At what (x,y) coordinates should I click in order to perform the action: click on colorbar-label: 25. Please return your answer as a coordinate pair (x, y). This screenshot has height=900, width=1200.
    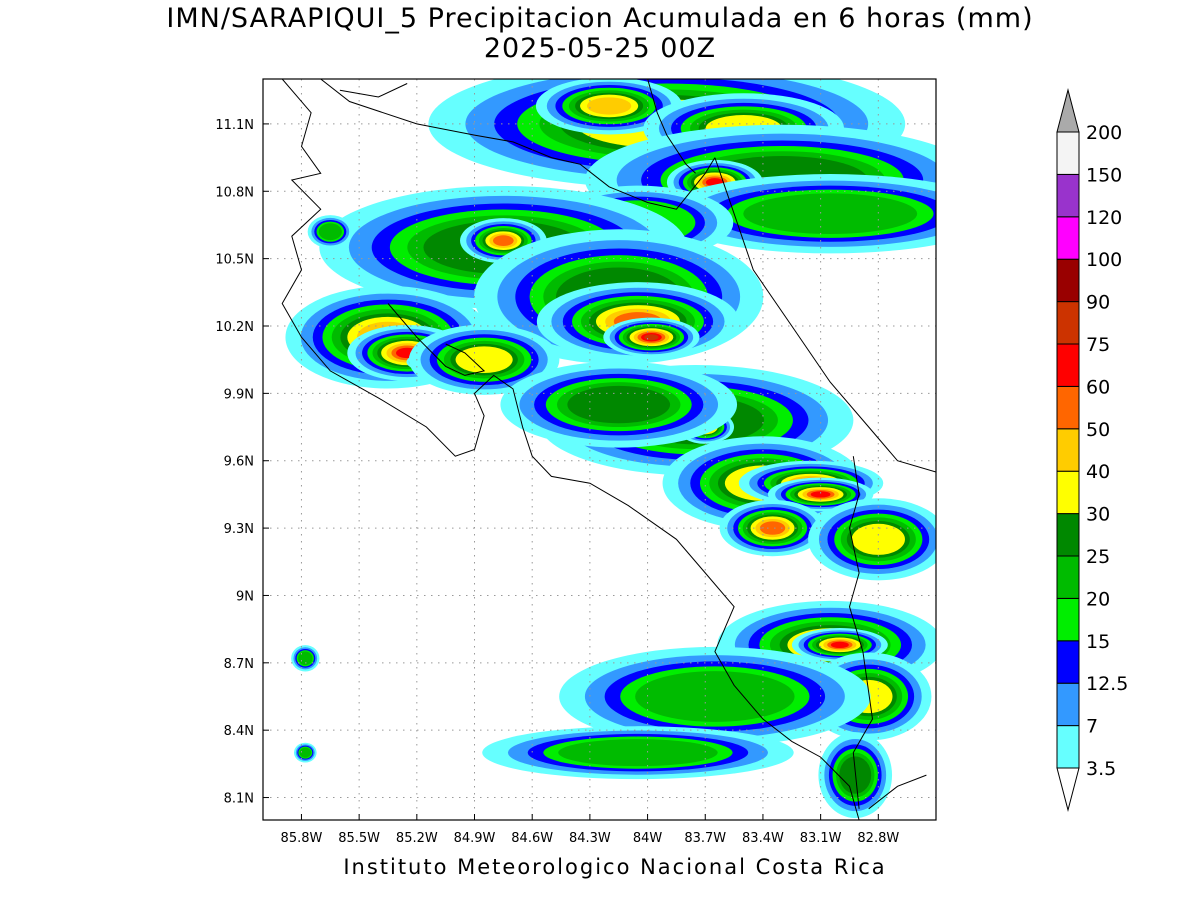
    Looking at the image, I should click on (1098, 557).